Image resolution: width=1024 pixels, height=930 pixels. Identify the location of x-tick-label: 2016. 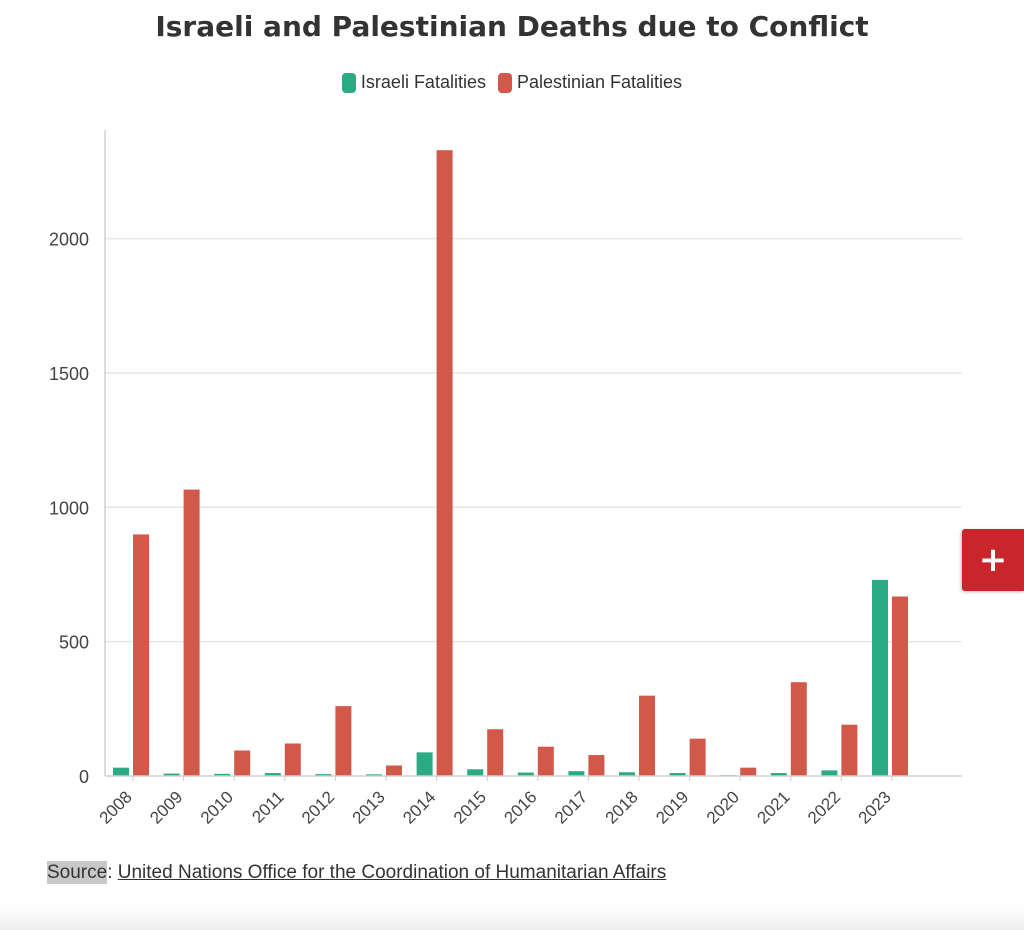
(520, 807).